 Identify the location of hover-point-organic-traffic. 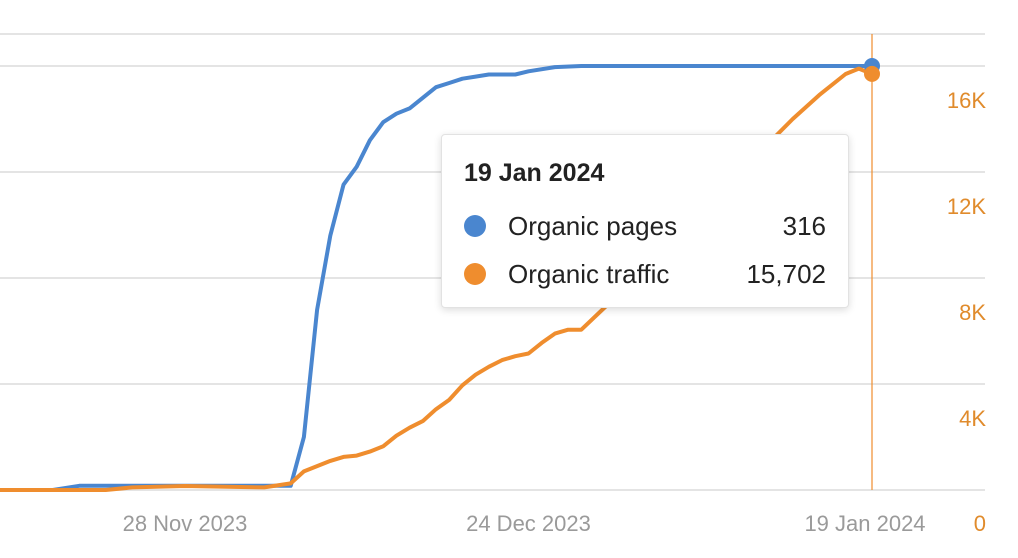
(872, 73).